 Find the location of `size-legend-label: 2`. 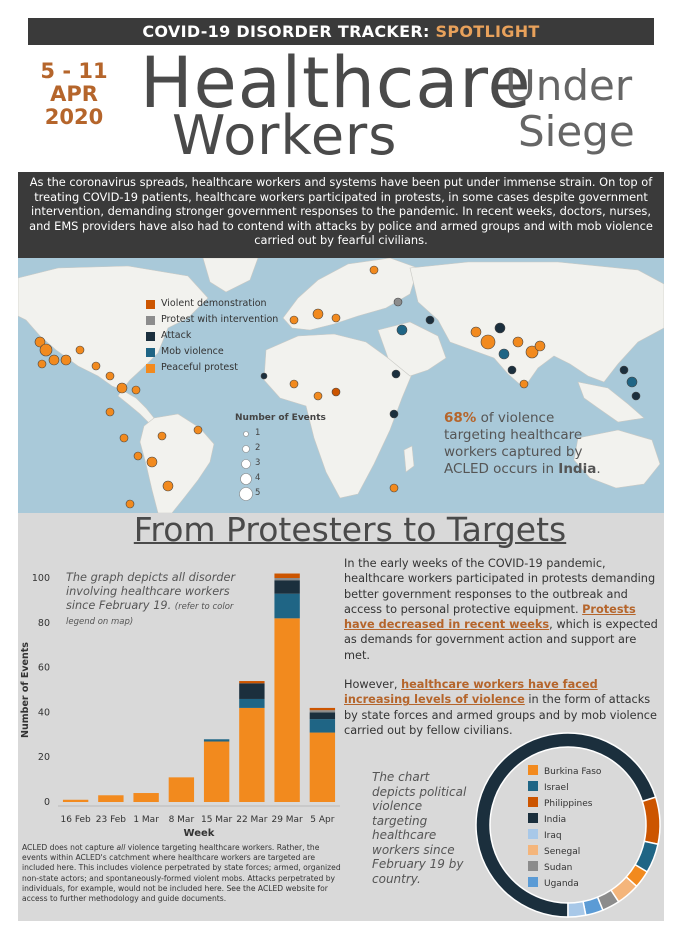

size-legend-label: 2 is located at coordinates (258, 448).